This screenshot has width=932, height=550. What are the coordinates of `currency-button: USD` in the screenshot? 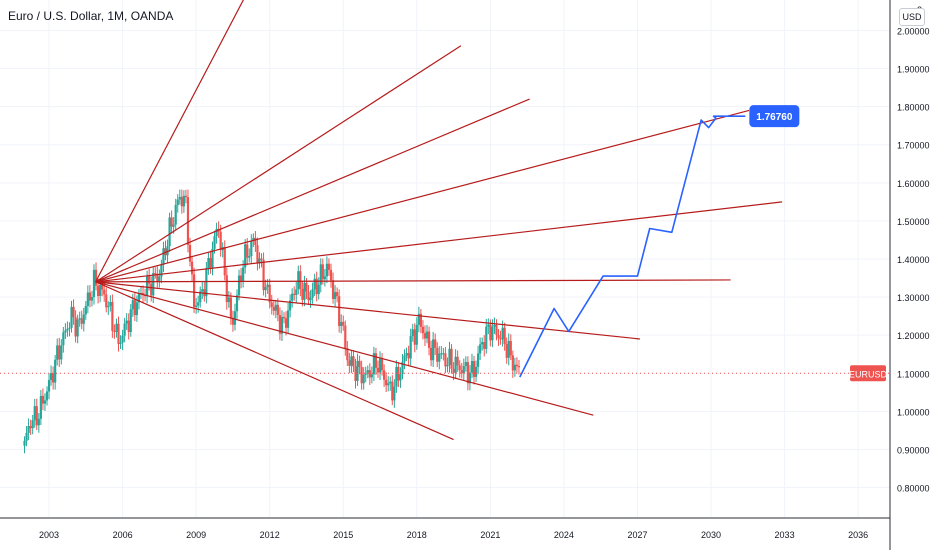 It's located at (912, 17).